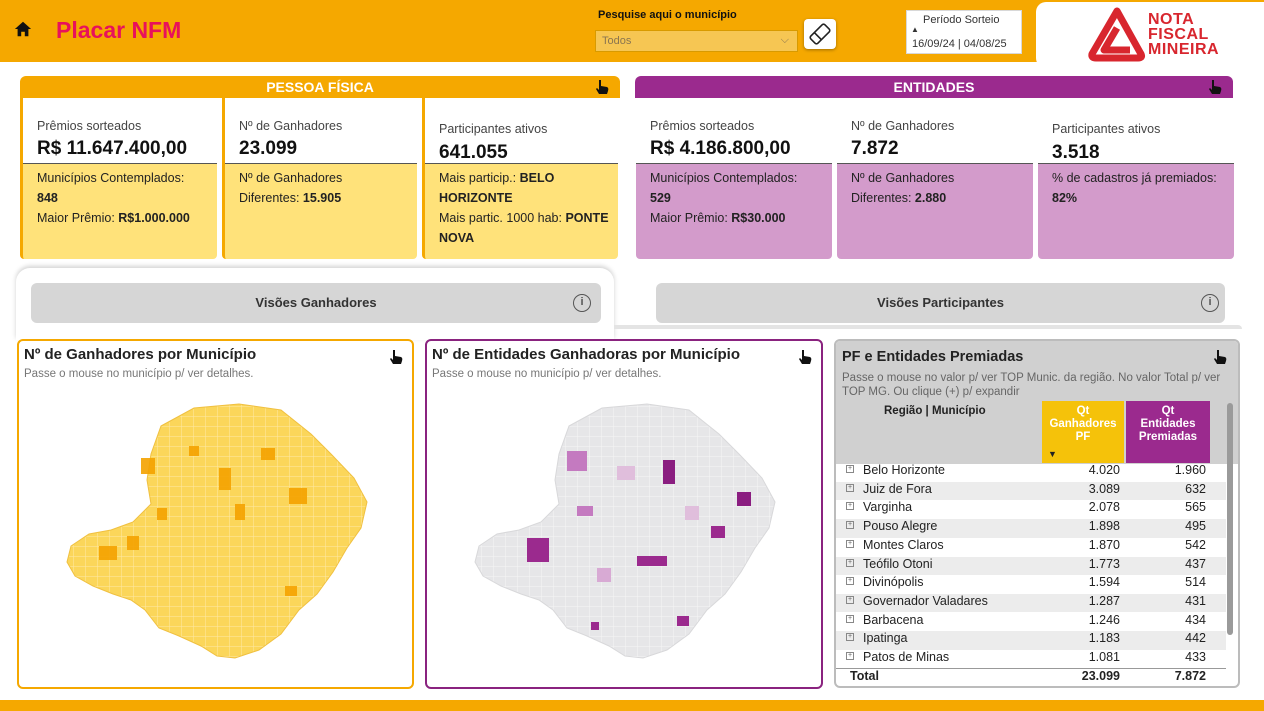  Describe the element at coordinates (1083, 411) in the screenshot. I see `col-line: Qt` at that location.